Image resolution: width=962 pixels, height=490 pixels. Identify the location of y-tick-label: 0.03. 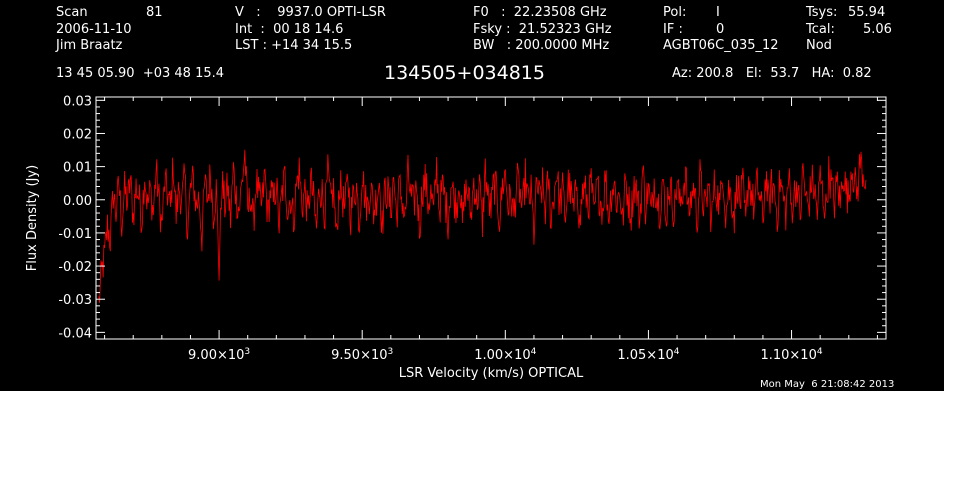
(77, 101).